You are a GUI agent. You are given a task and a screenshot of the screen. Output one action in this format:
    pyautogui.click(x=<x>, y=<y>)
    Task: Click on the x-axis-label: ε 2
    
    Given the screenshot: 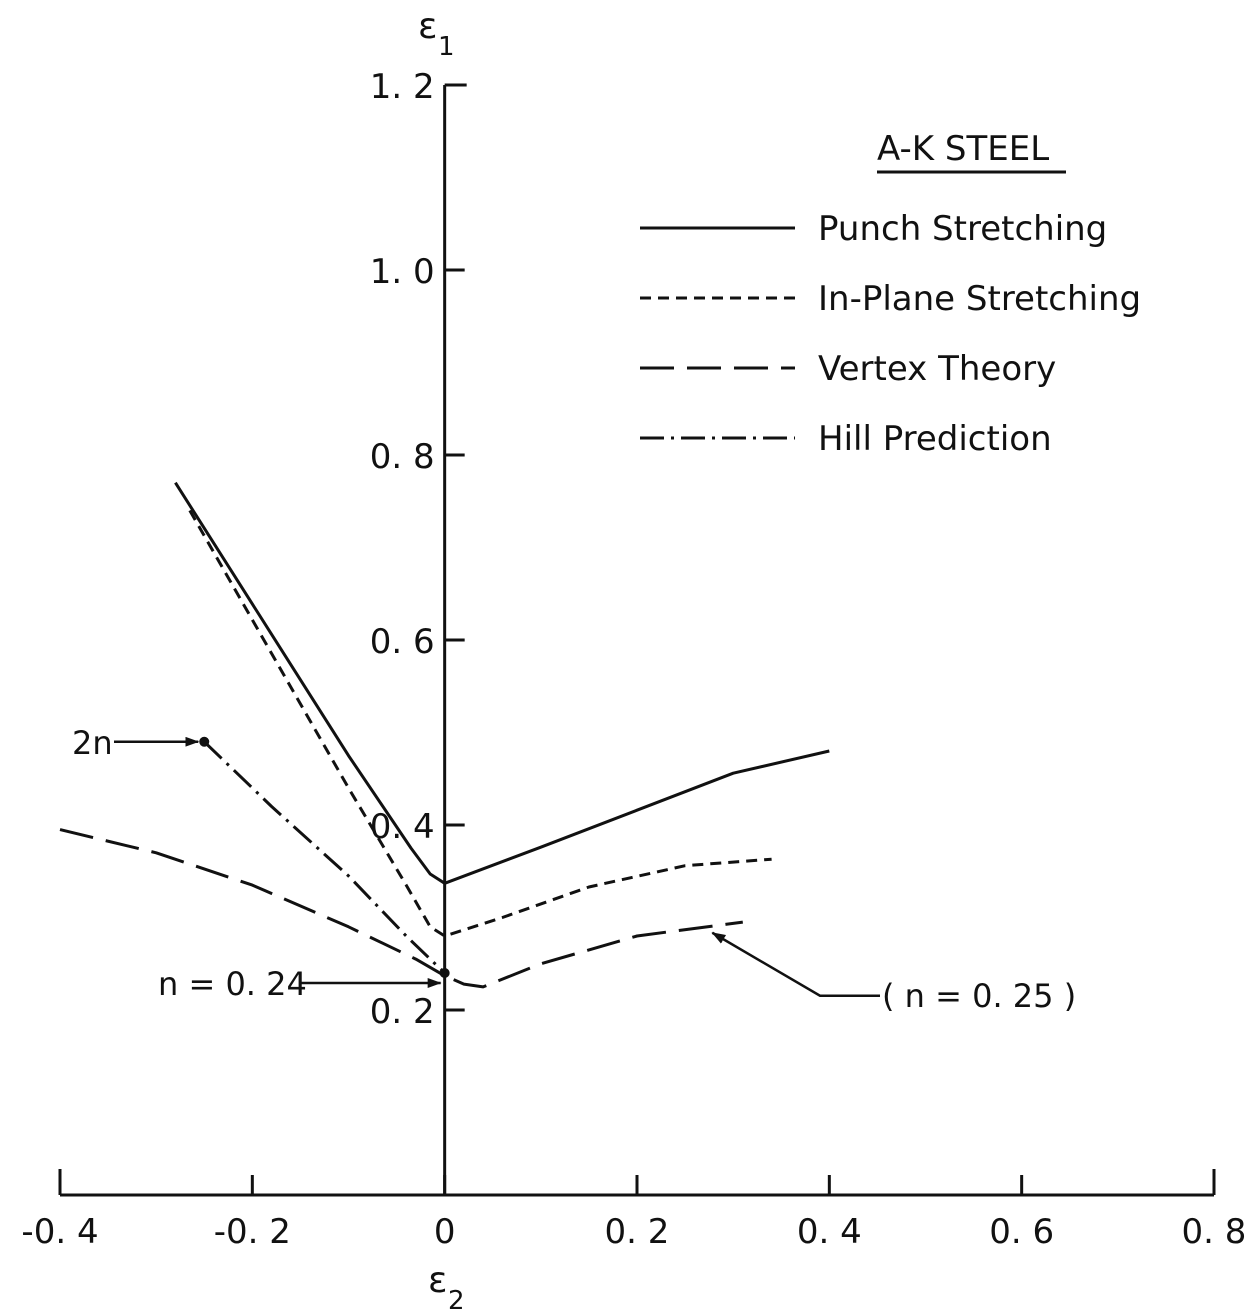 What is the action you would take?
    pyautogui.click(x=446, y=1287)
    